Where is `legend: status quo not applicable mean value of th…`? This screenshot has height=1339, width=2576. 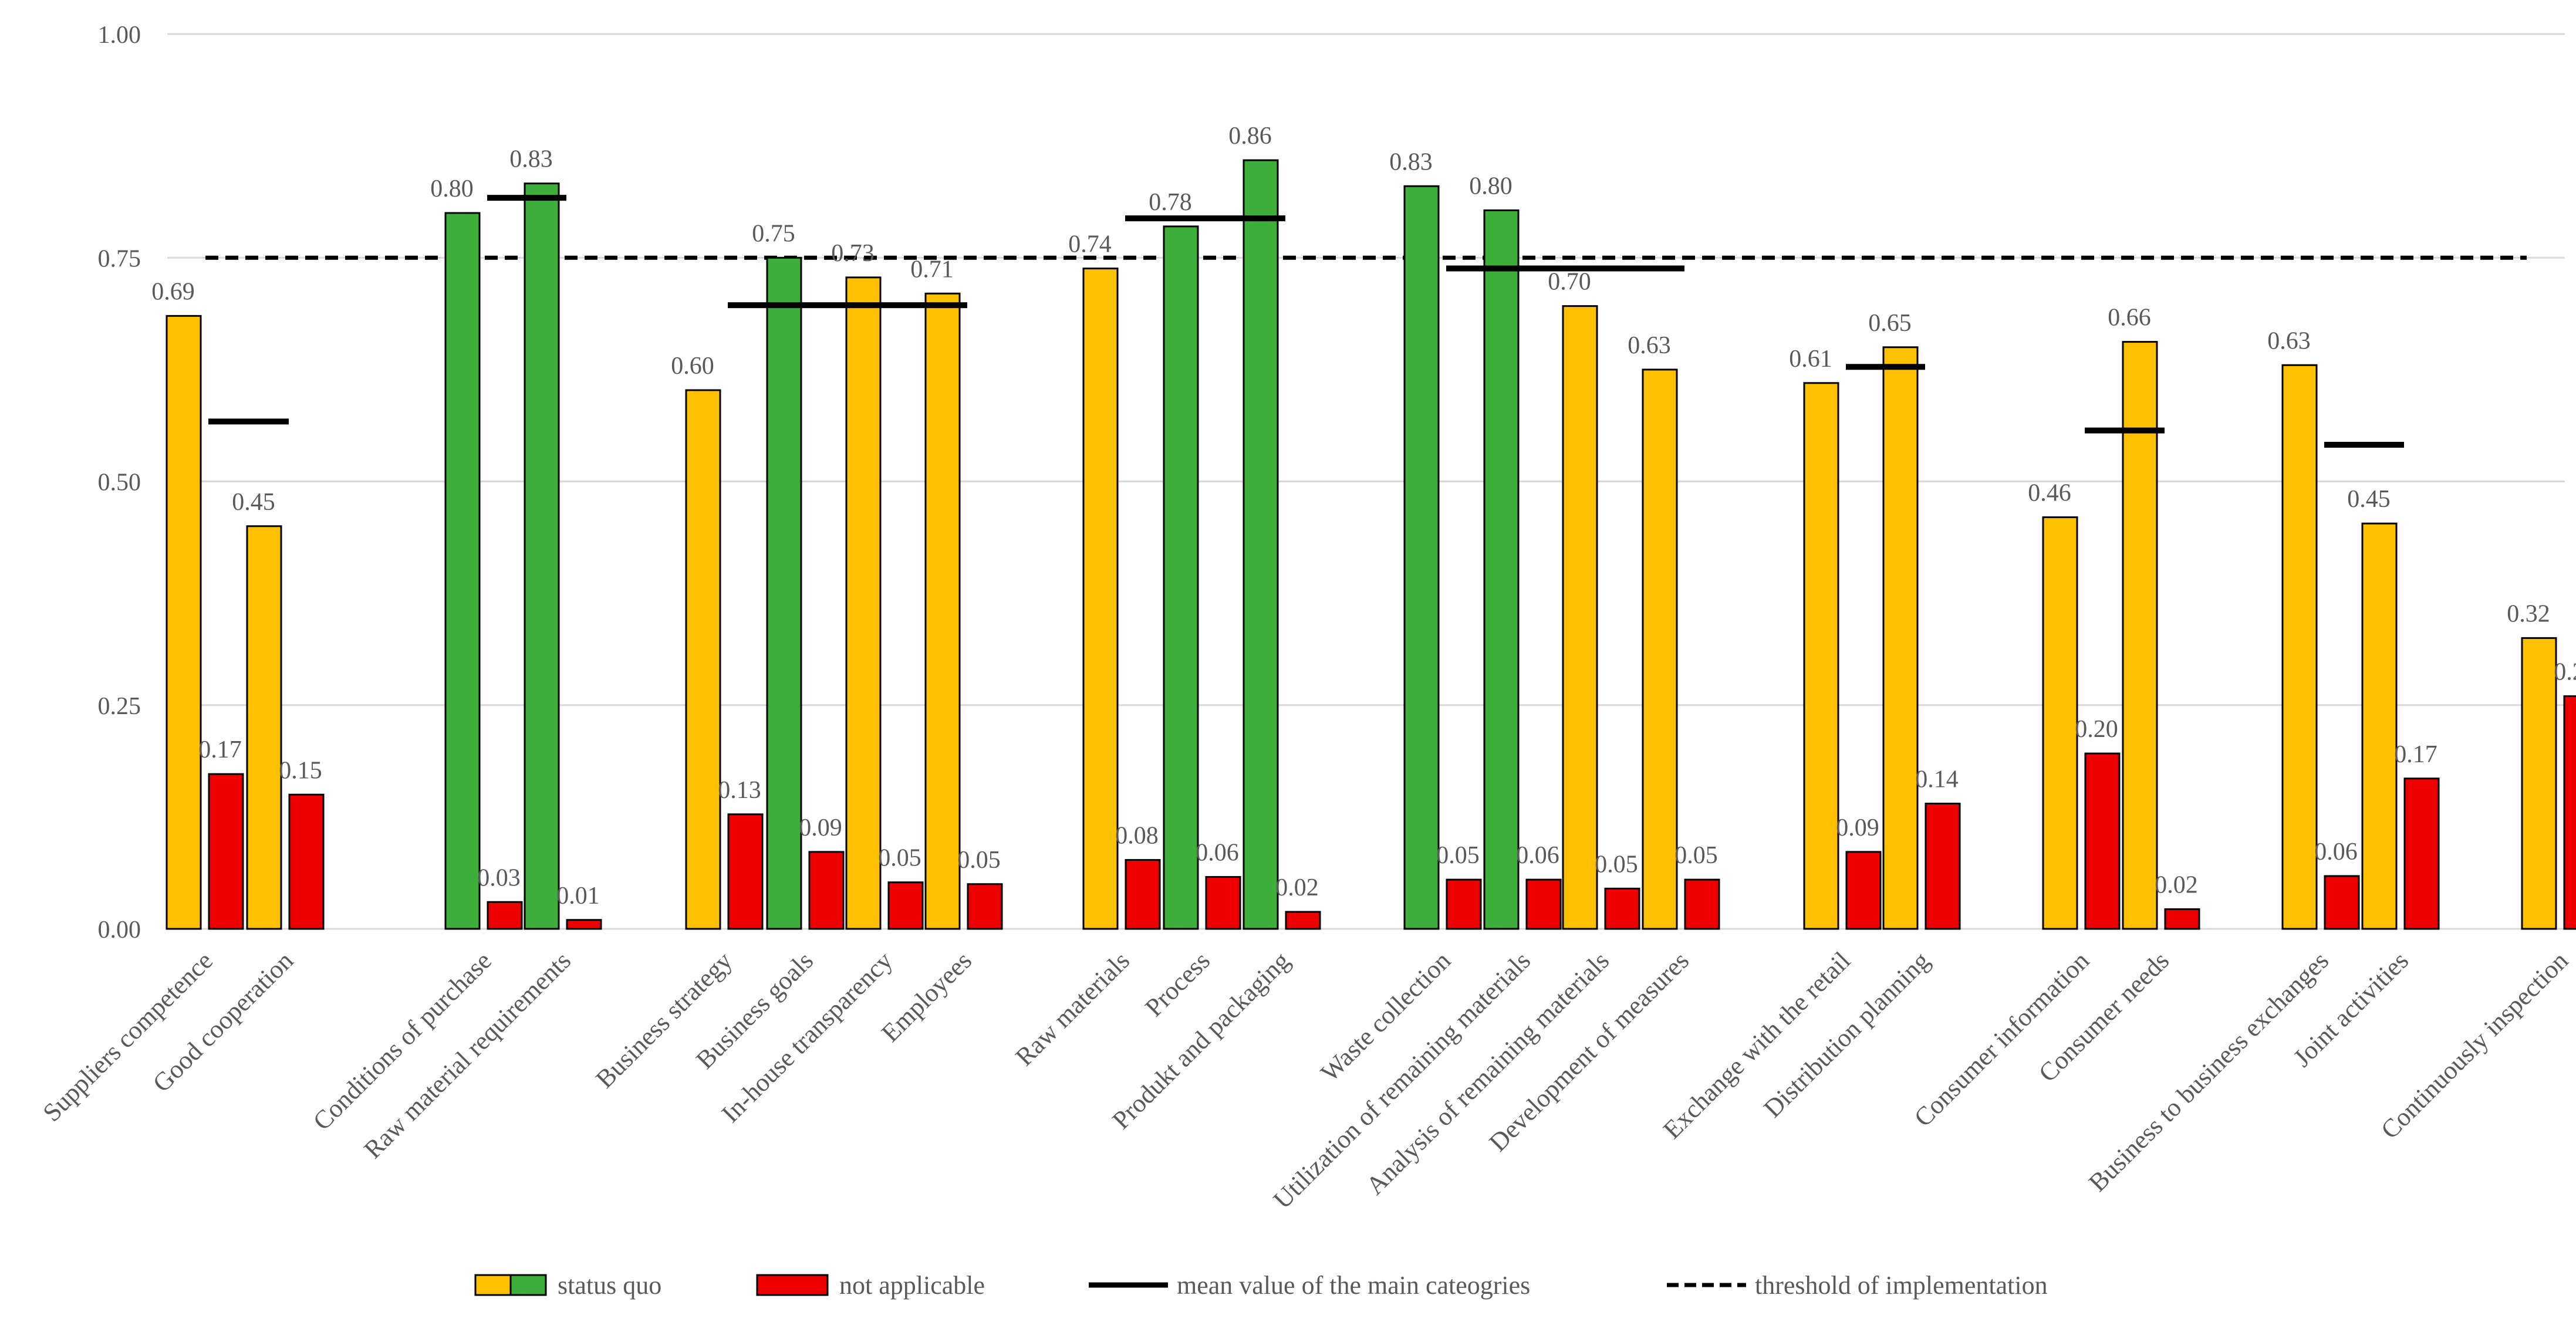
legend: status quo not applicable mean value of th… is located at coordinates (1261, 1285).